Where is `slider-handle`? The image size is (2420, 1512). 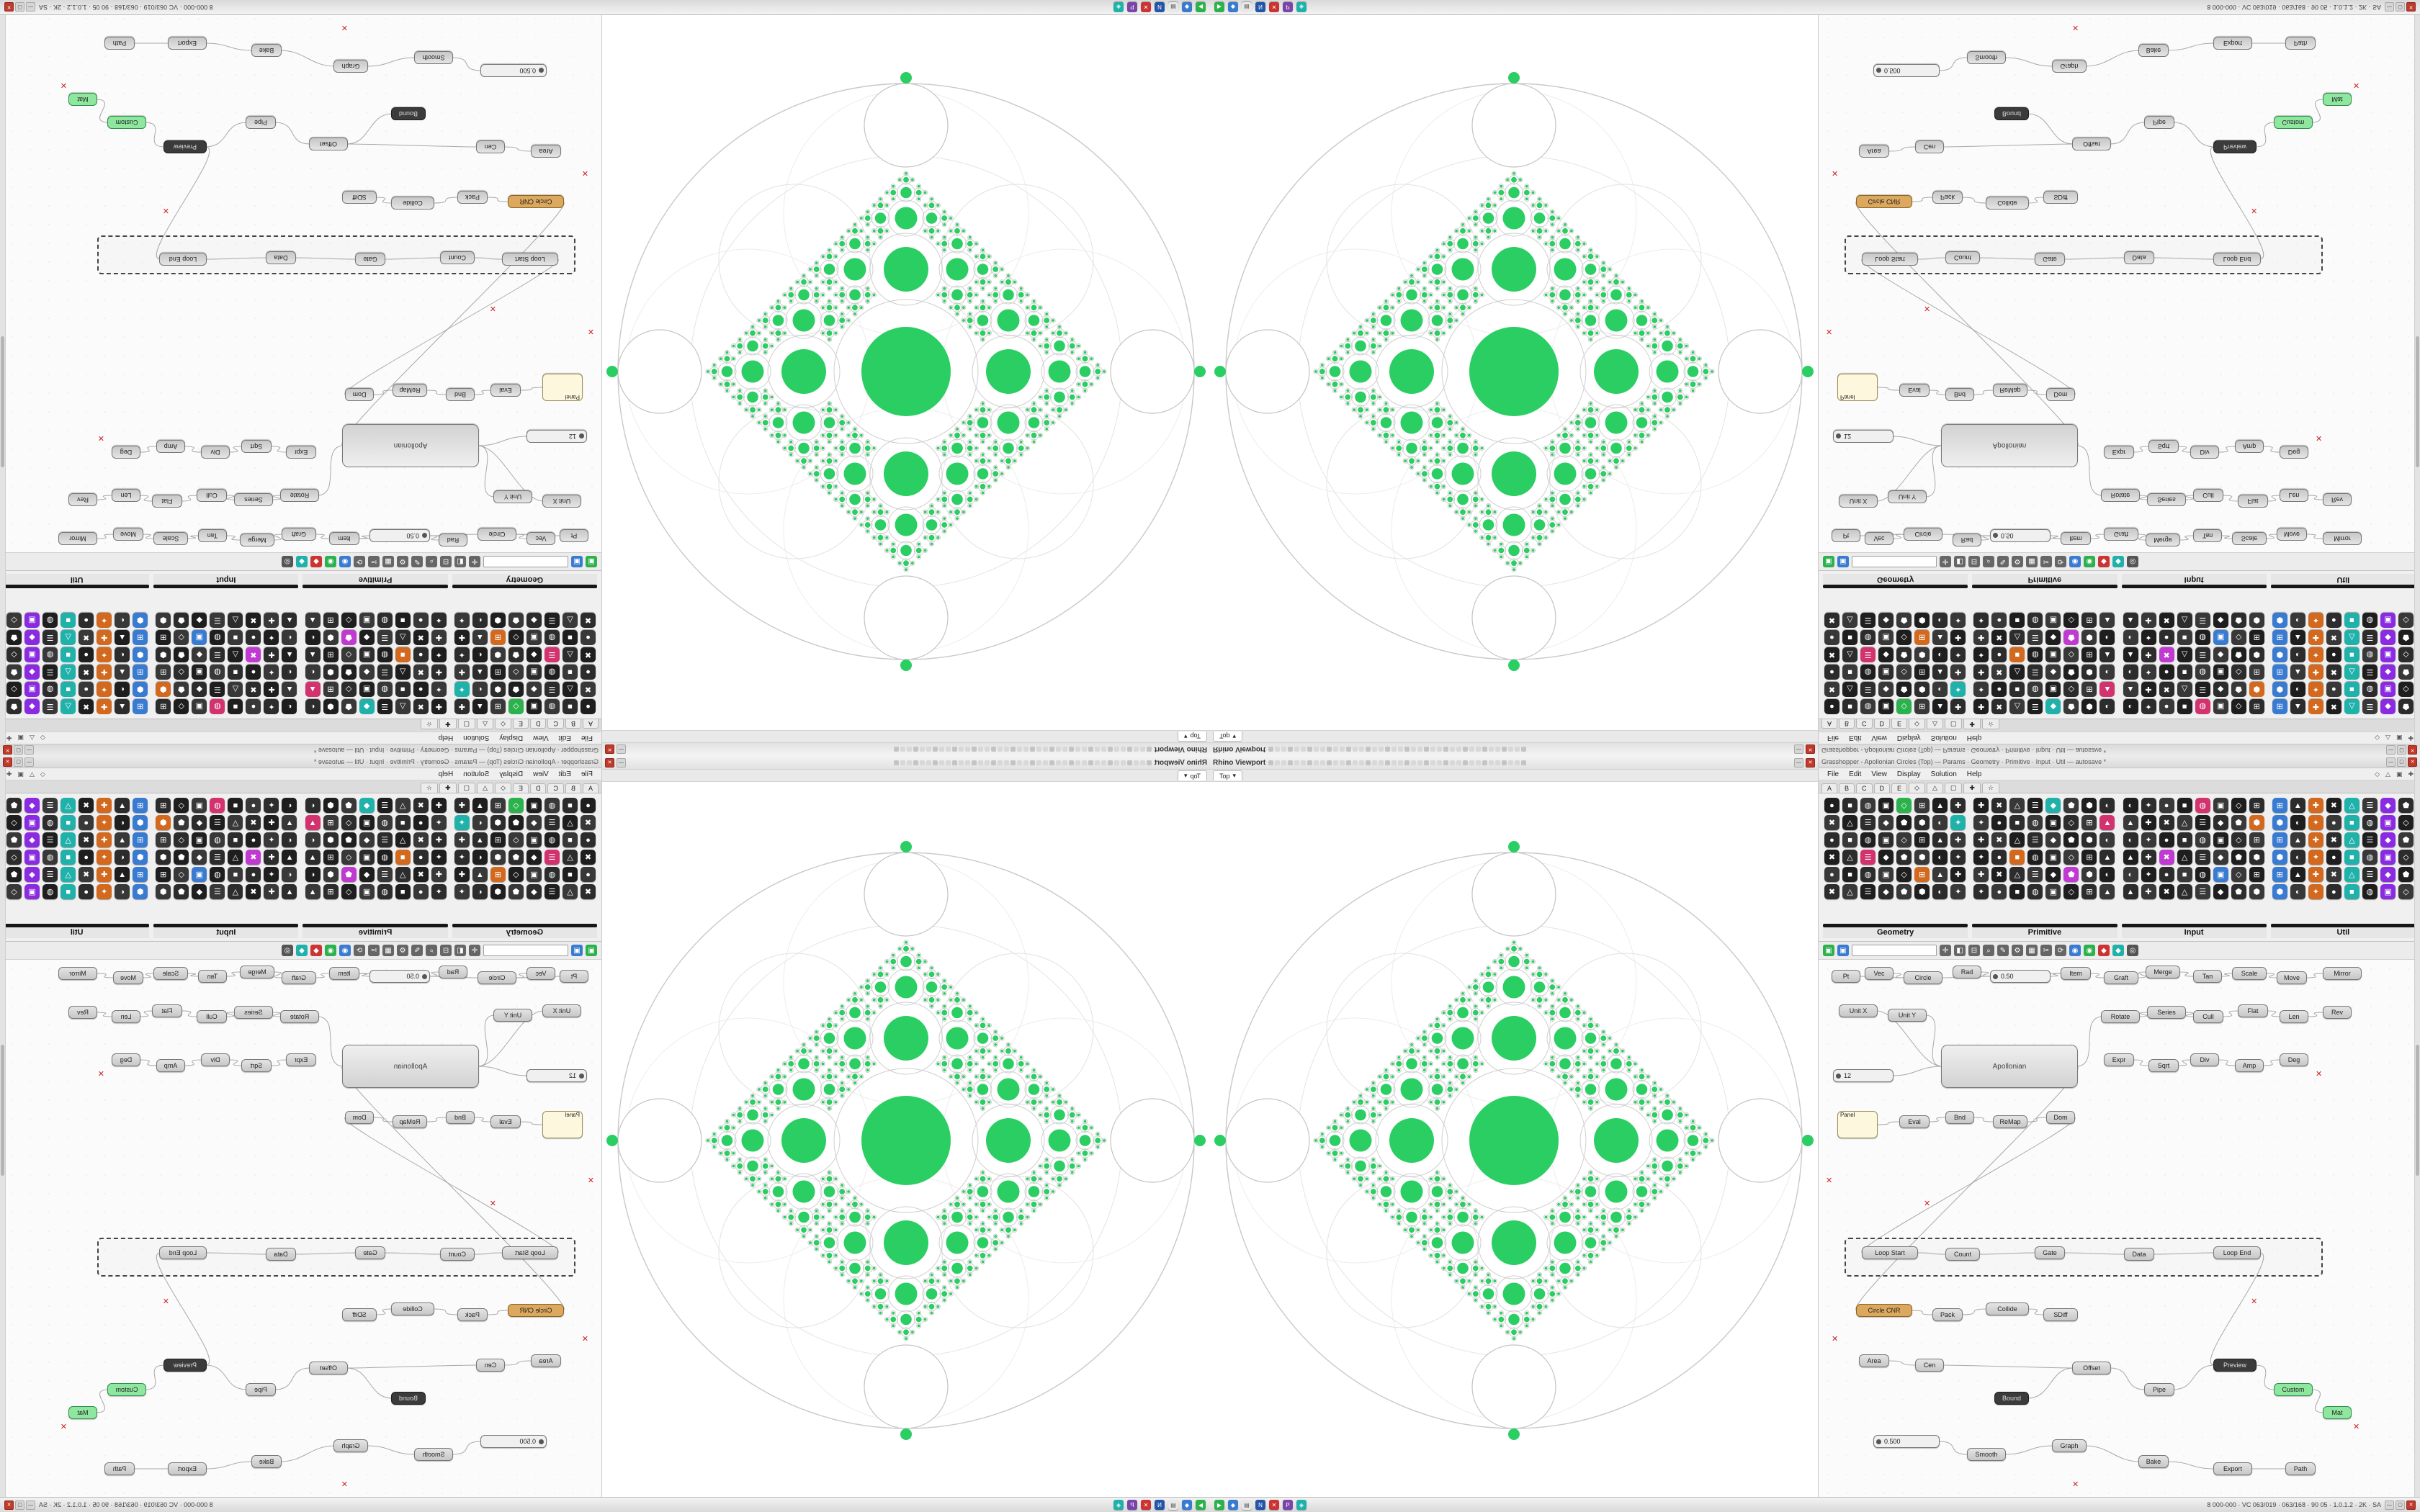
slider-handle is located at coordinates (1995, 976).